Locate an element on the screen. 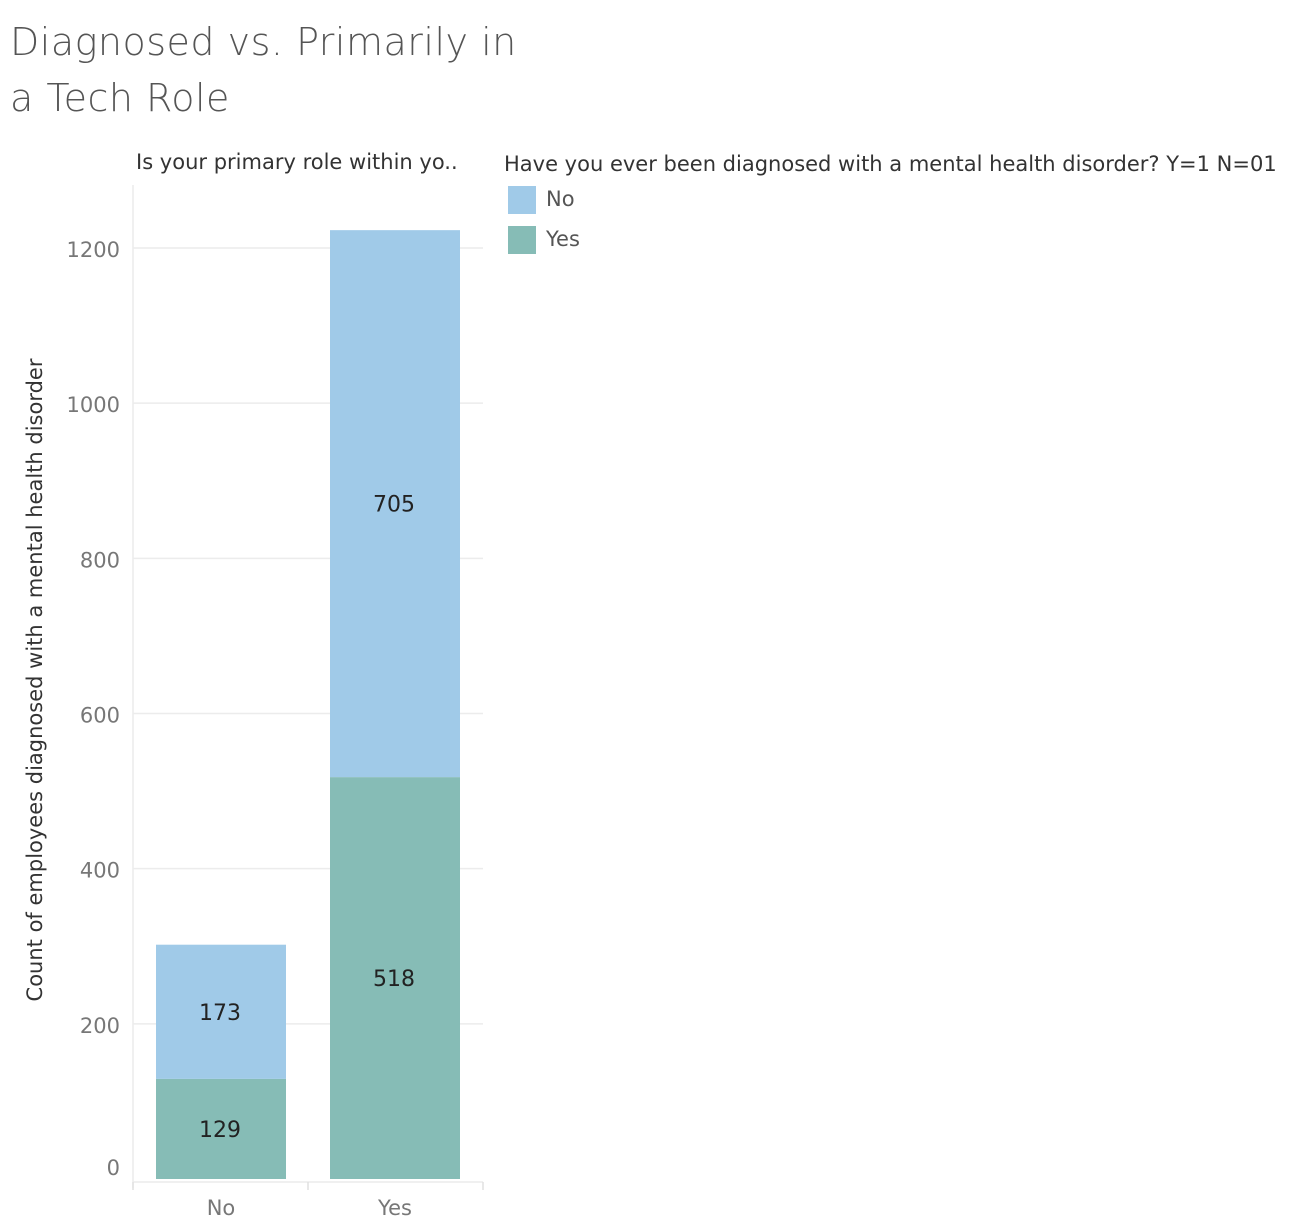  legend-swatch-yes is located at coordinates (522, 240).